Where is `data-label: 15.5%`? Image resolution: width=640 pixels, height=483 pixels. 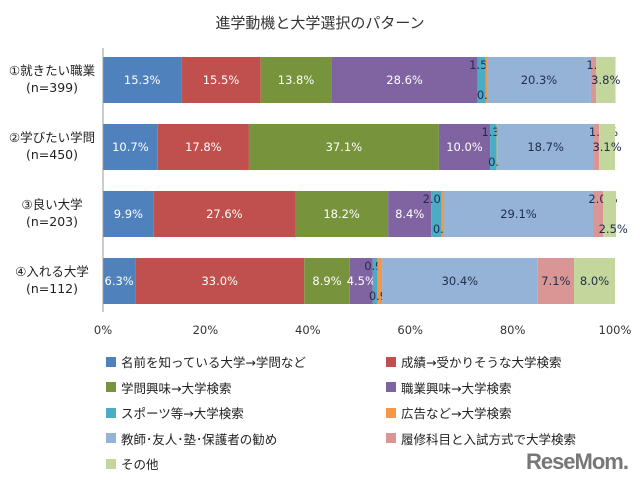 data-label: 15.5% is located at coordinates (221, 80).